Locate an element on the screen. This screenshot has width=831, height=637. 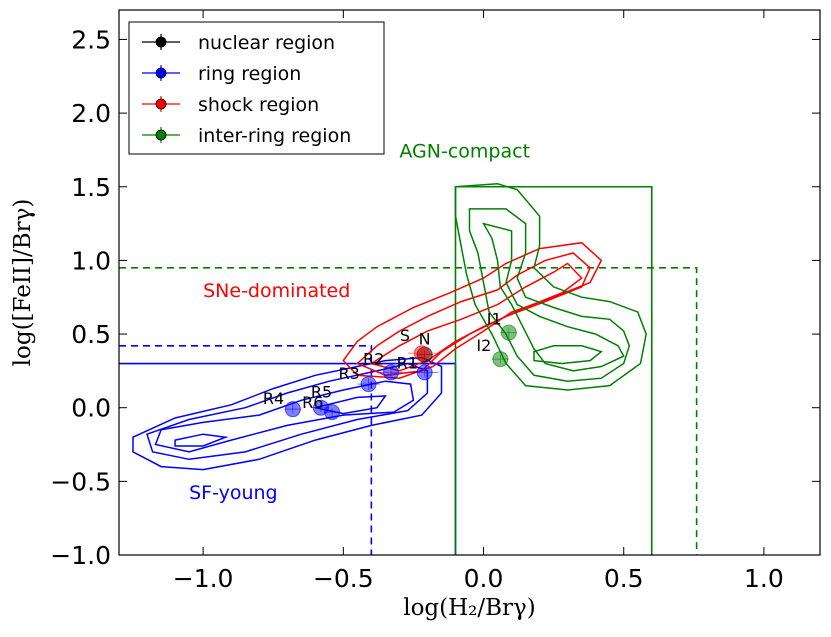
region-label-sf-young: SF-young is located at coordinates (233, 493).